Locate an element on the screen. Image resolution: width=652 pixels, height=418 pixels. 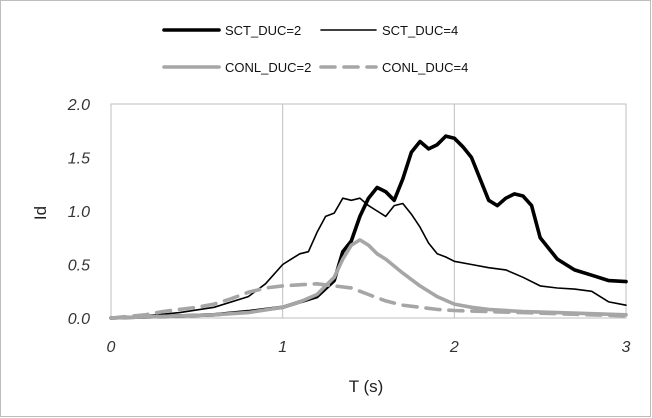
y-axis-label: Id is located at coordinates (40, 213).